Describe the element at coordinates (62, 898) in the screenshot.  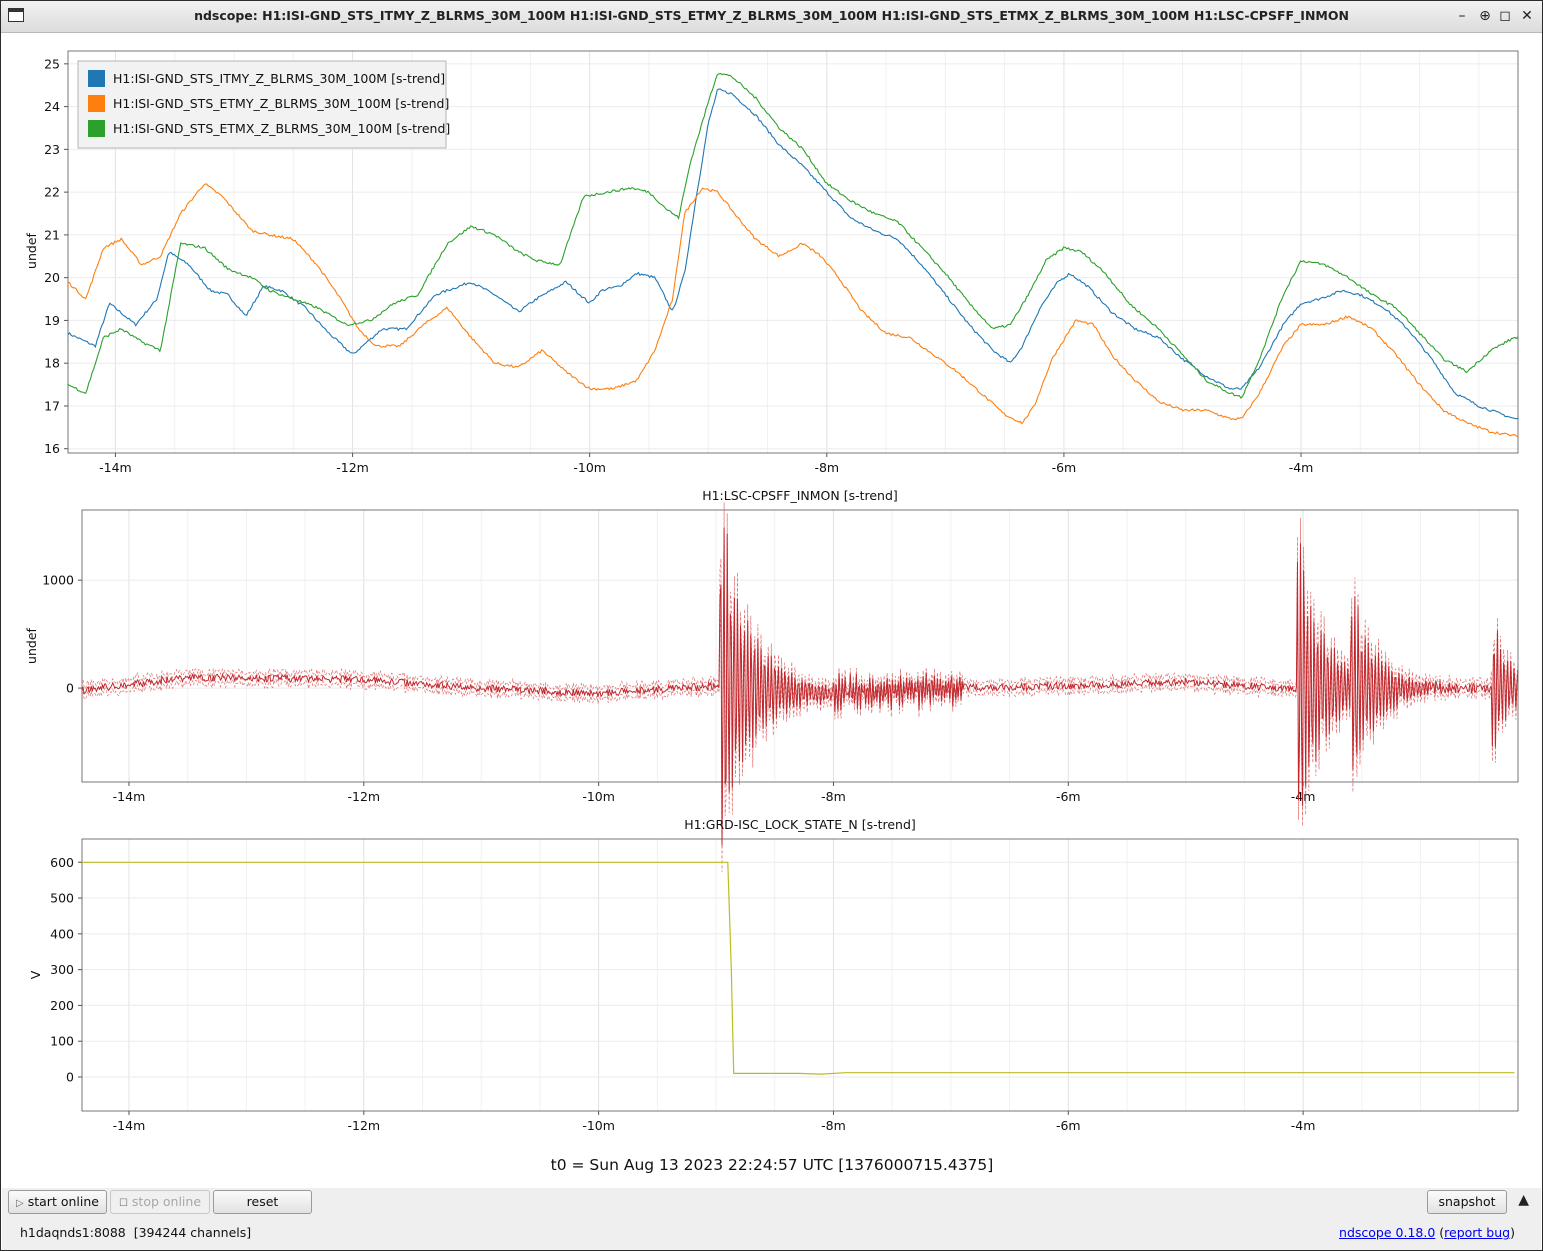
I see `y-tick-label: 500` at that location.